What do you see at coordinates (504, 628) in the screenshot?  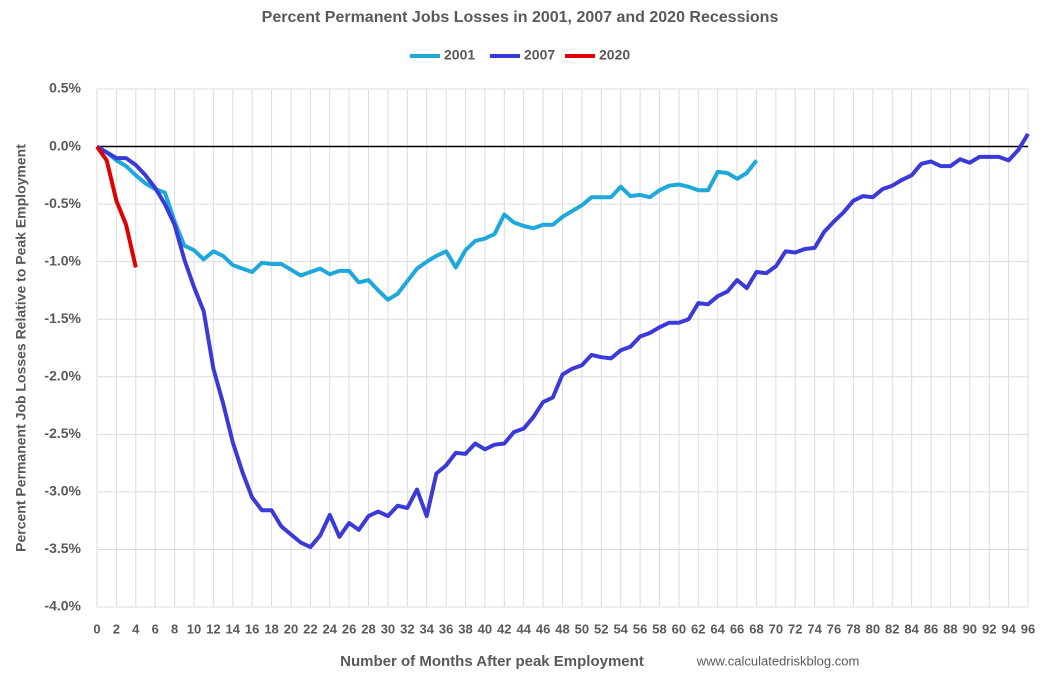 I see `x-tick-label: 42` at bounding box center [504, 628].